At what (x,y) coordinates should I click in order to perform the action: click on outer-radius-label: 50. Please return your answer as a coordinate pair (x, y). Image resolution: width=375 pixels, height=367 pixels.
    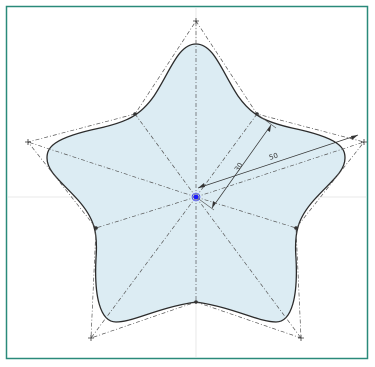
    Looking at the image, I should click on (273, 157).